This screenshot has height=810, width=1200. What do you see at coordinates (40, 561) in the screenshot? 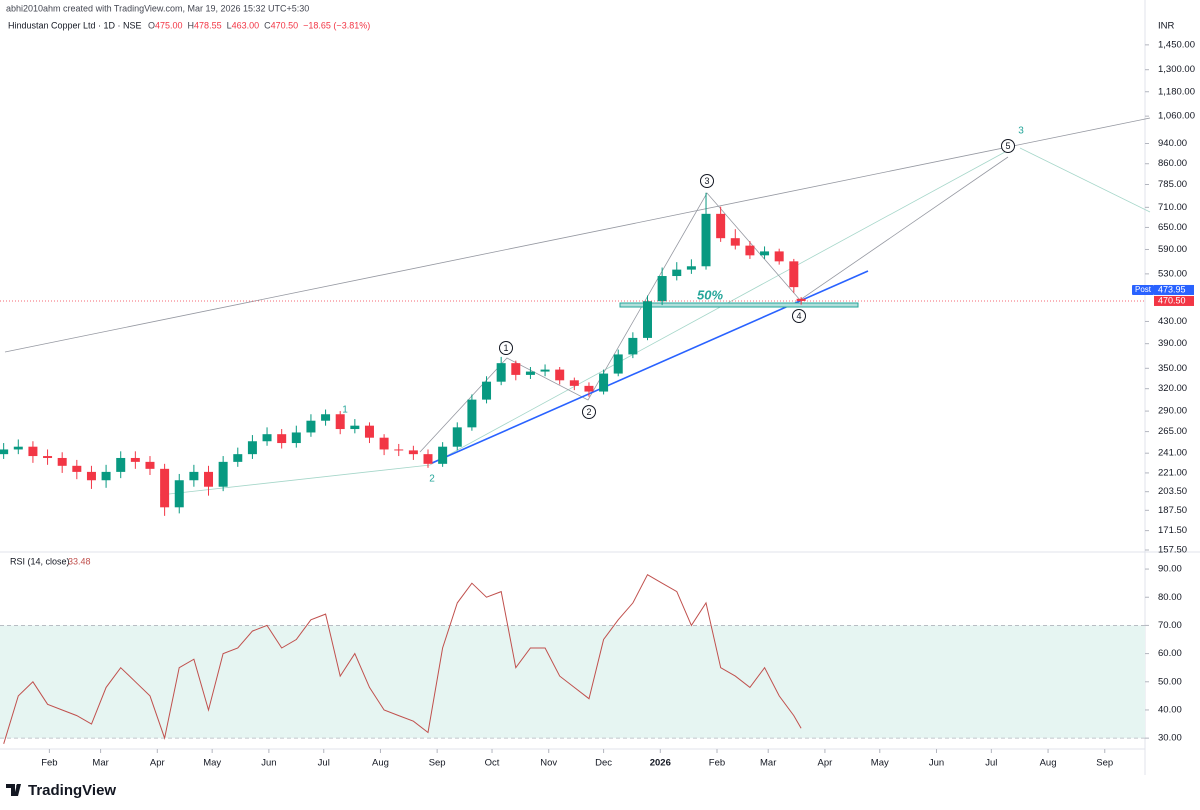
I see `rsi-title: RSI (14, close)` at bounding box center [40, 561].